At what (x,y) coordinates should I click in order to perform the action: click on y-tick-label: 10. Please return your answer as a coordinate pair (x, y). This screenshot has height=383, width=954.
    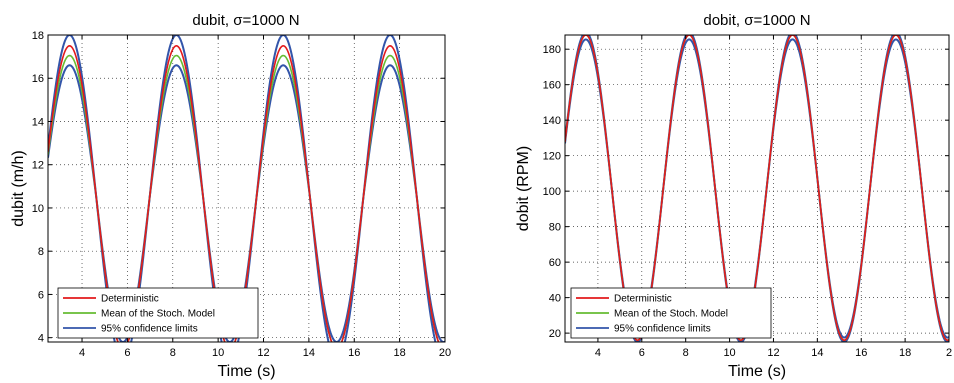
    Looking at the image, I should click on (38, 209).